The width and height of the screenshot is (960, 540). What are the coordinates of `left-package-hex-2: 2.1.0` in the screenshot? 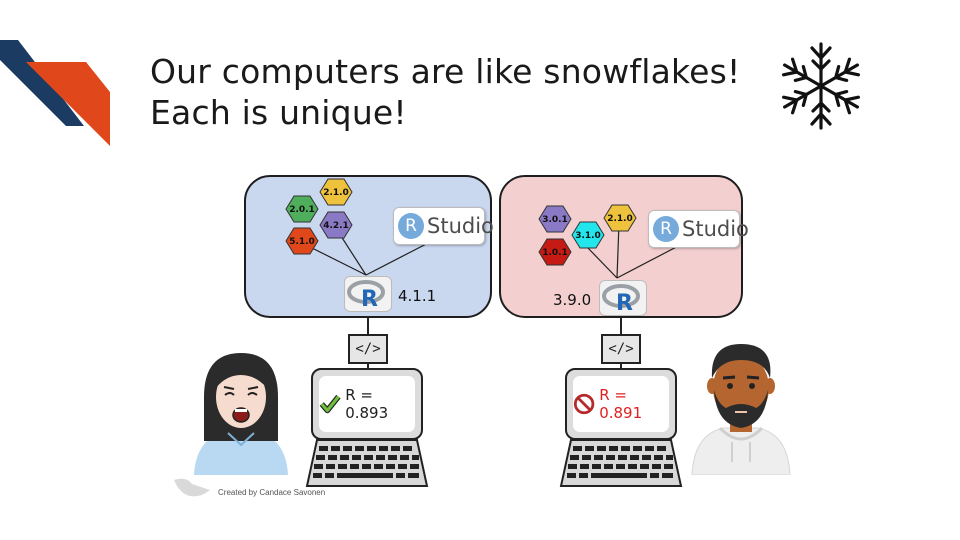 It's located at (336, 192).